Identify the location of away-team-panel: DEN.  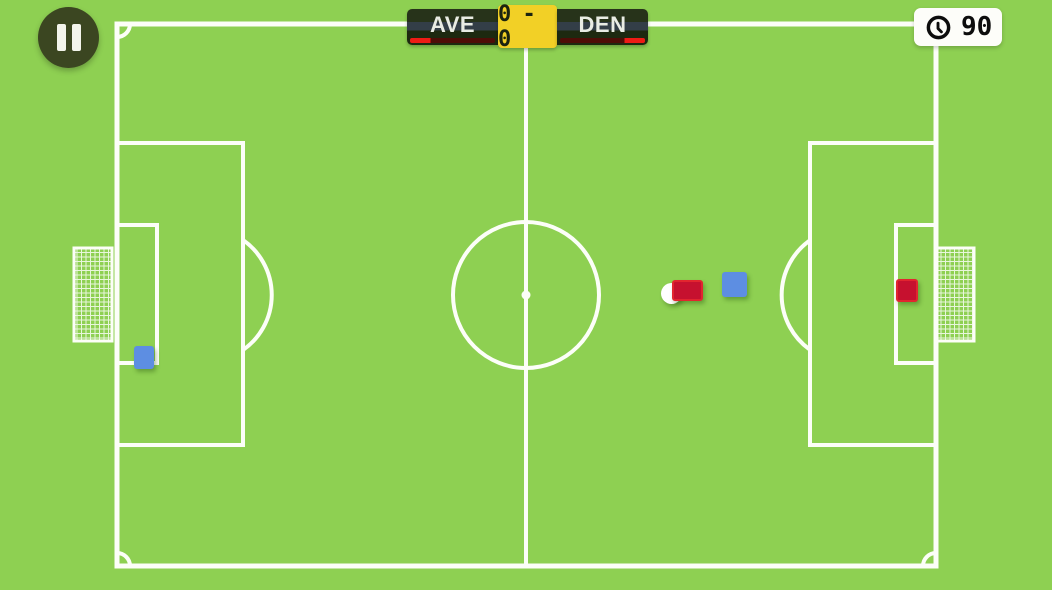
(602, 27).